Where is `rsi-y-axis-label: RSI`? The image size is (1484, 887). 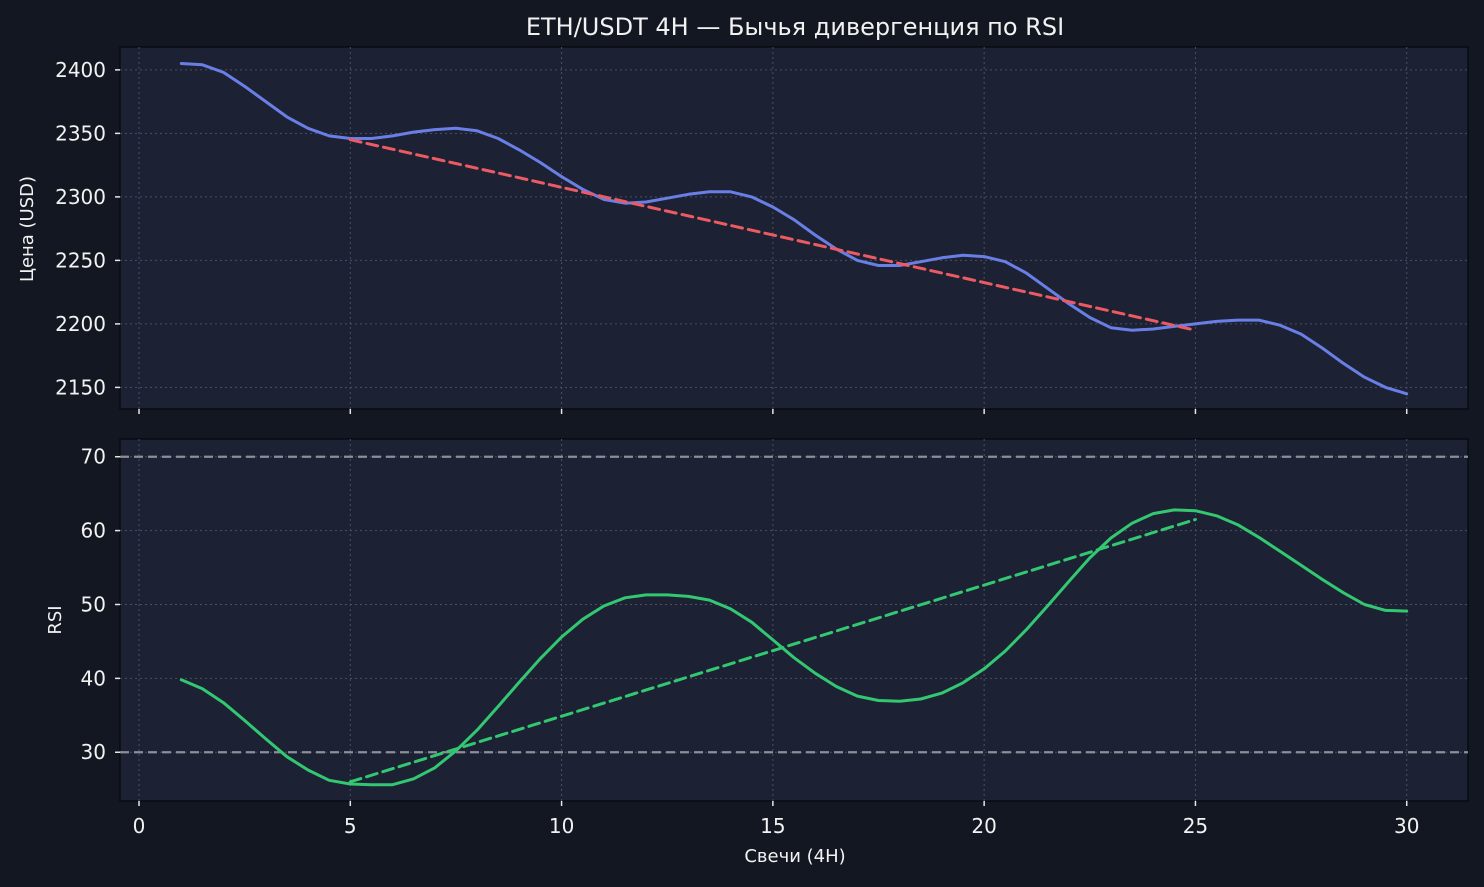 rsi-y-axis-label: RSI is located at coordinates (55, 619).